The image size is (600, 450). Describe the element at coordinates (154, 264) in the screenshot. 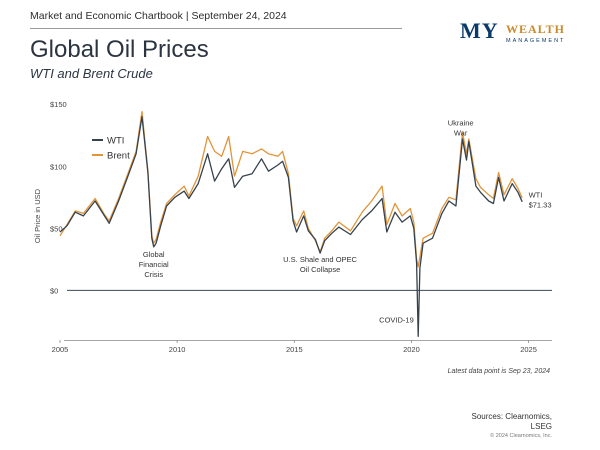

I see `annotation-label: Financial` at that location.